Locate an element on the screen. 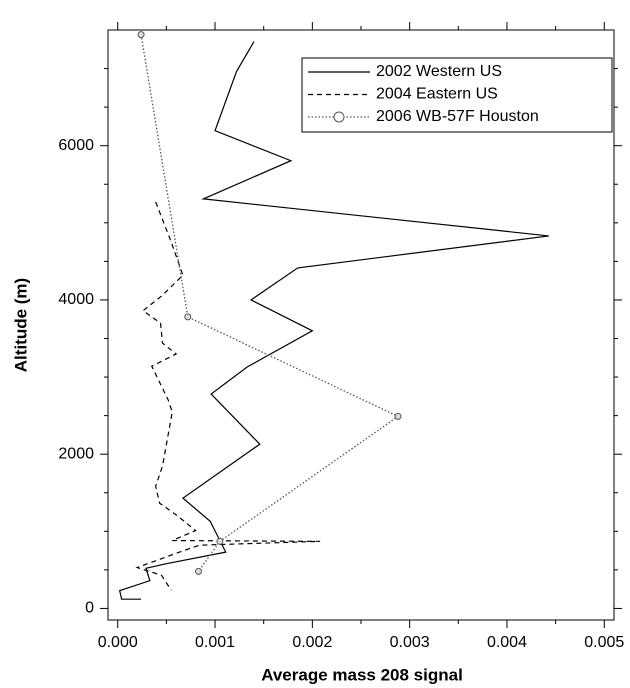 The image size is (630, 688). legend-marker is located at coordinates (339, 117).